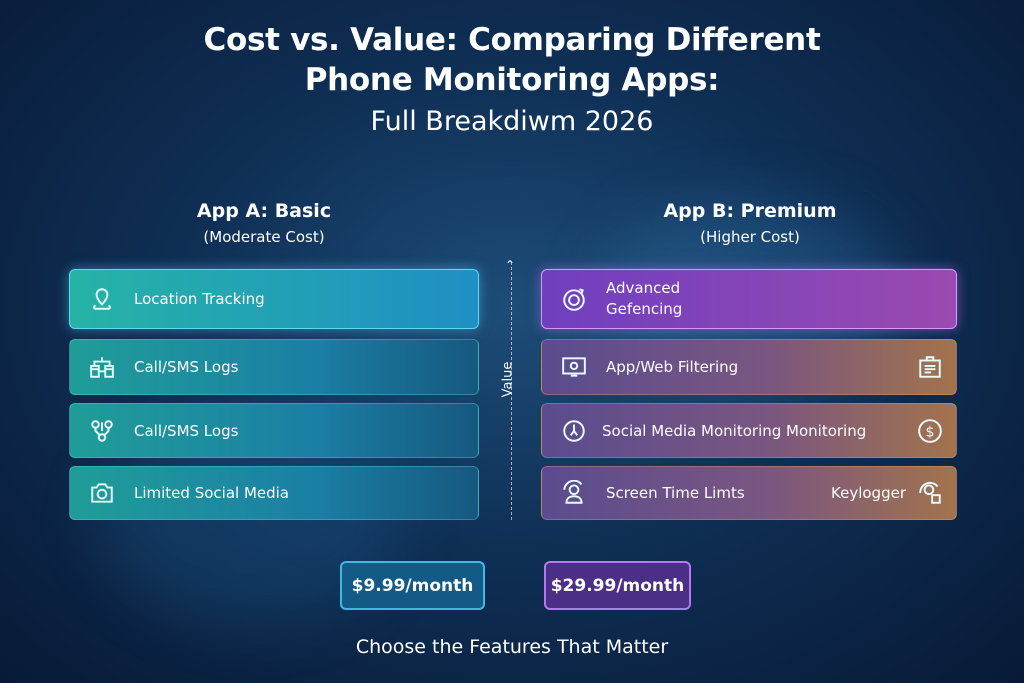  What do you see at coordinates (512, 80) in the screenshot?
I see `title-line-2: Phone Monitoring Apps:` at bounding box center [512, 80].